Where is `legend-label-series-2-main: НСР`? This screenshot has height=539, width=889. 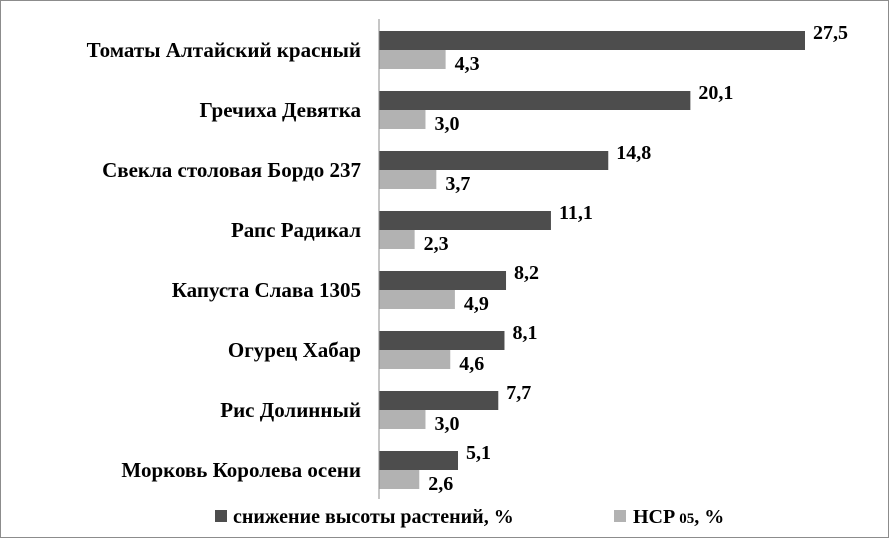 legend-label-series-2-main: НСР is located at coordinates (654, 517).